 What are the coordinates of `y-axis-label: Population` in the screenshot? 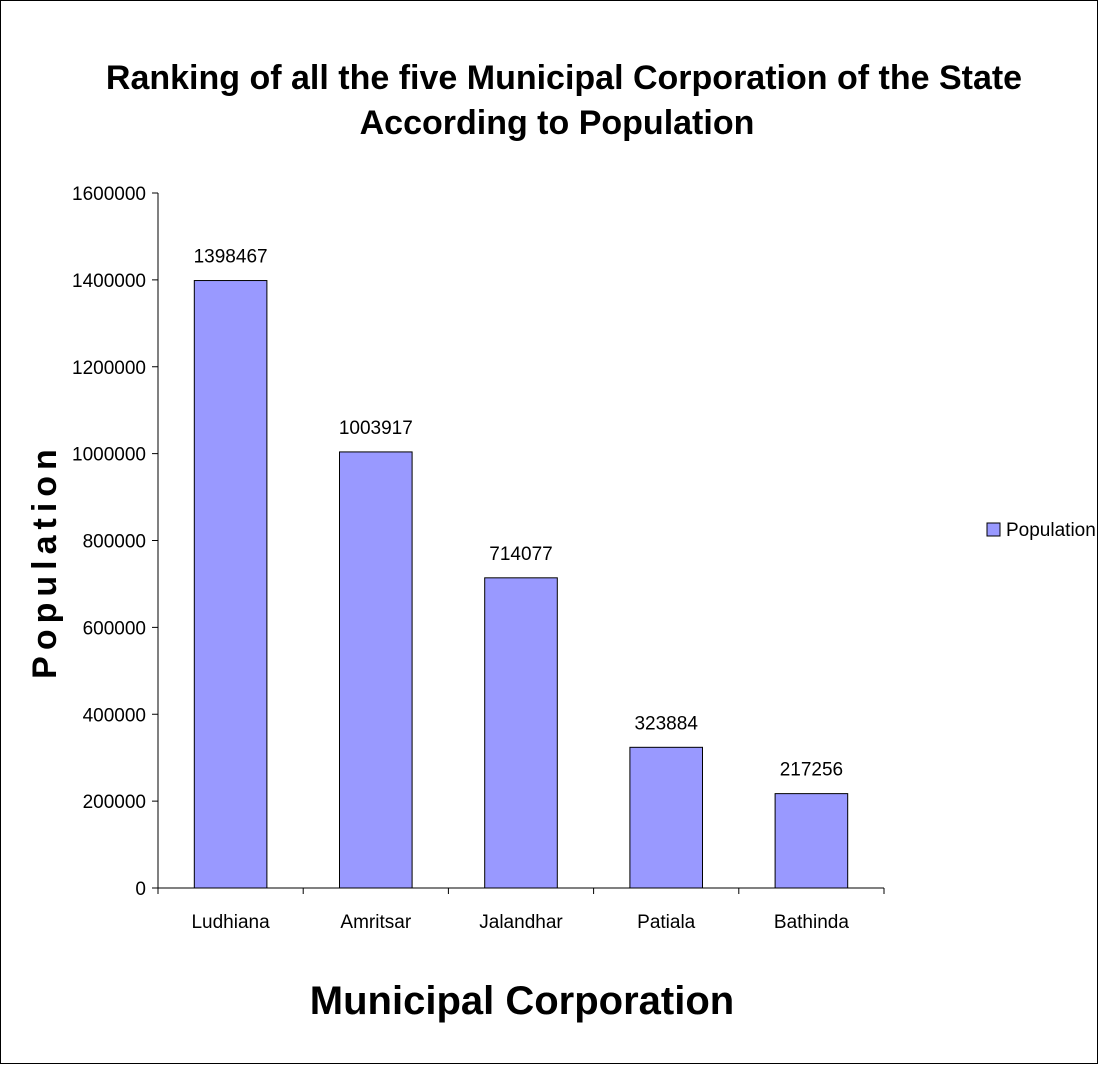 It's located at (45, 561).